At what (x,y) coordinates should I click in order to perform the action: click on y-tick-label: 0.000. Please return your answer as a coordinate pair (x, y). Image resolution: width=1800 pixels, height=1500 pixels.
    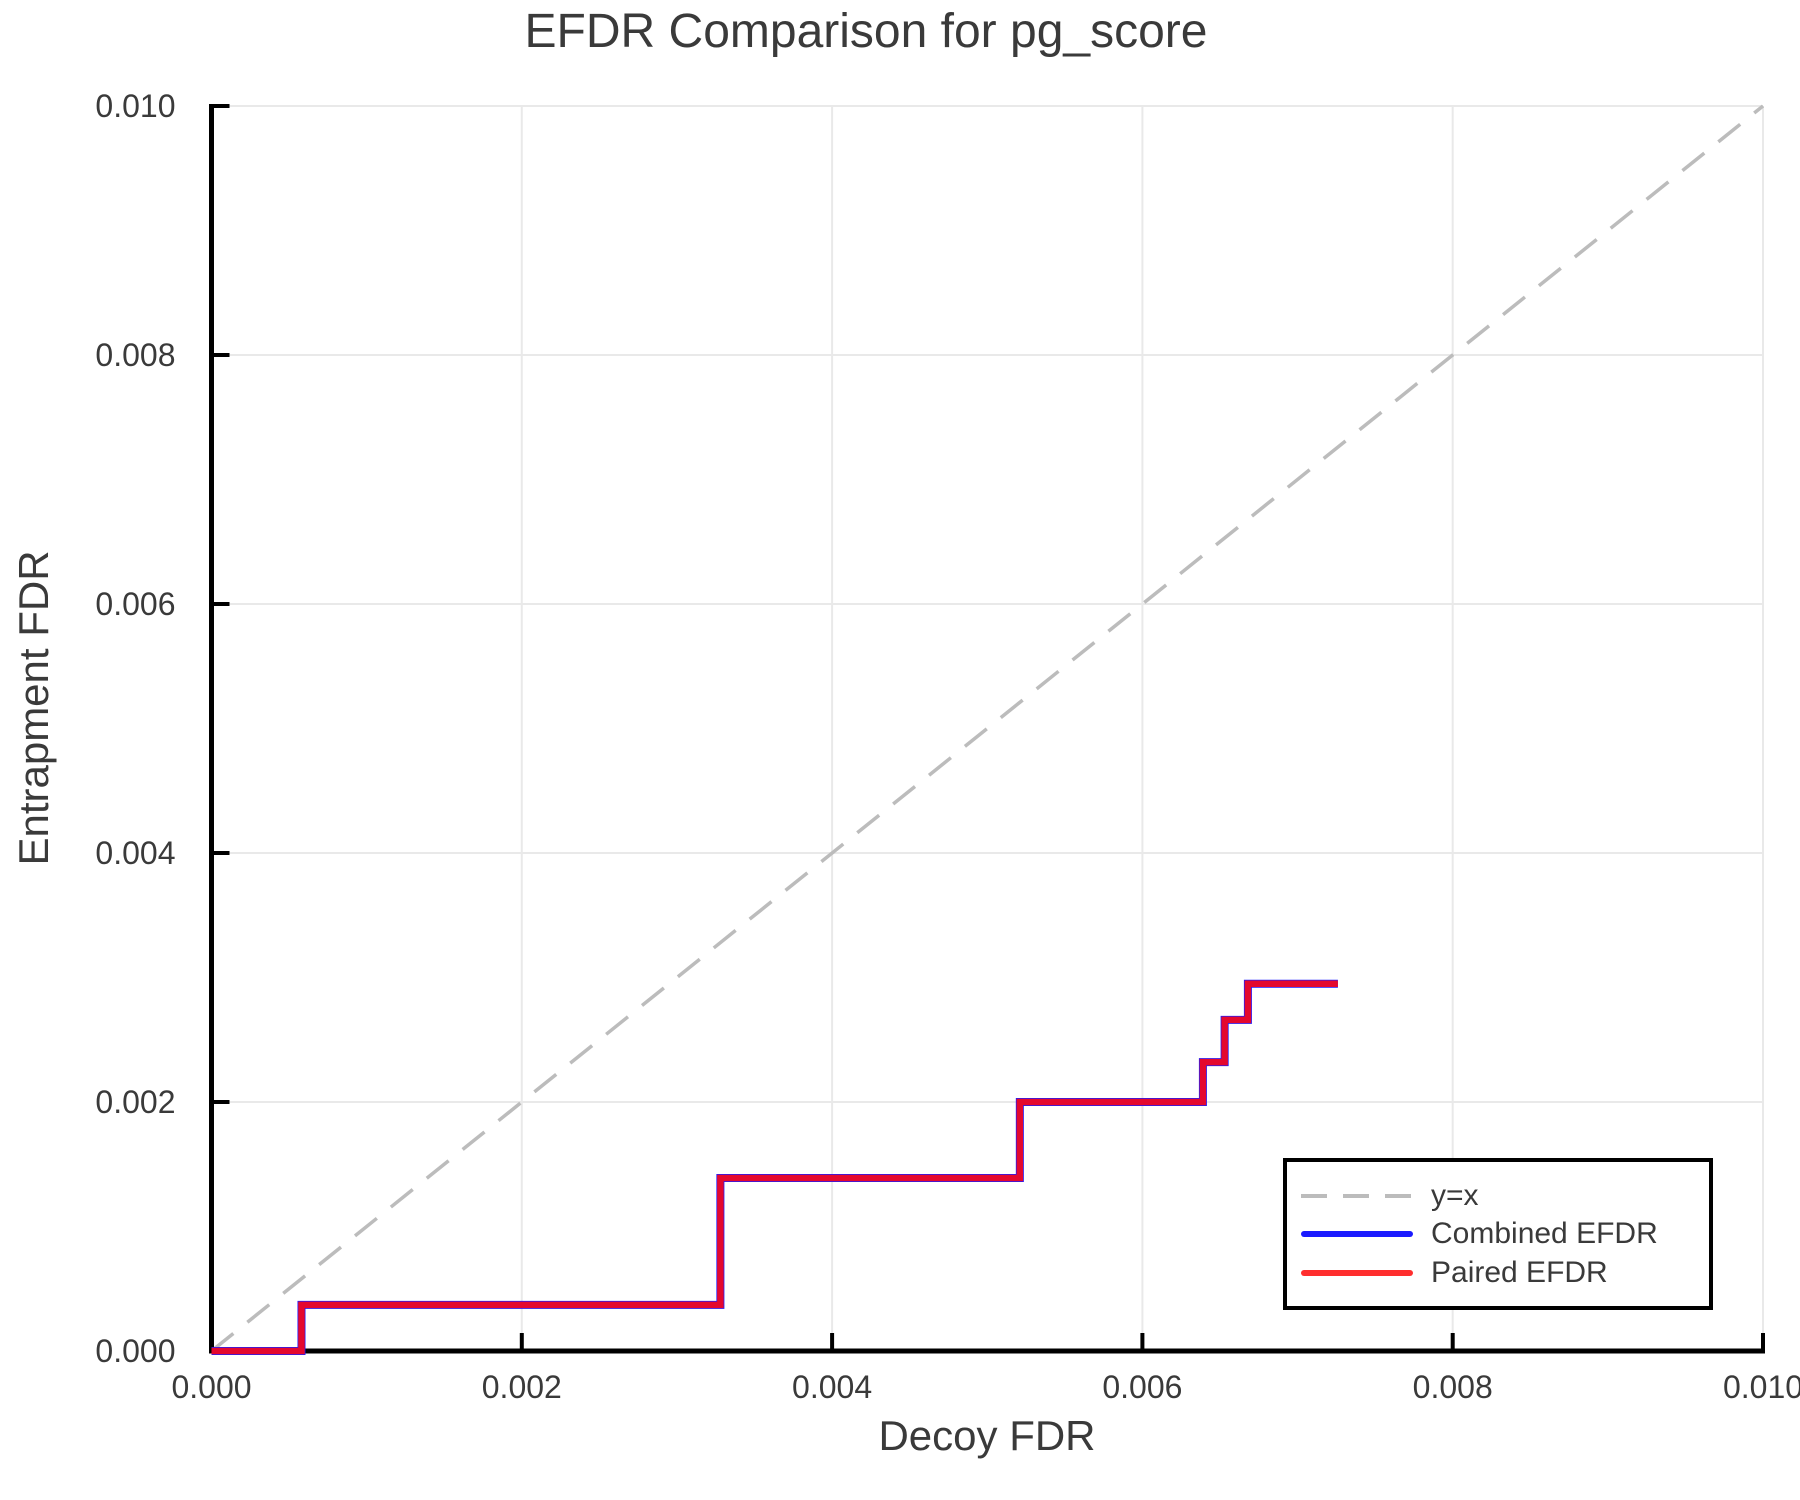
    Looking at the image, I should click on (135, 1351).